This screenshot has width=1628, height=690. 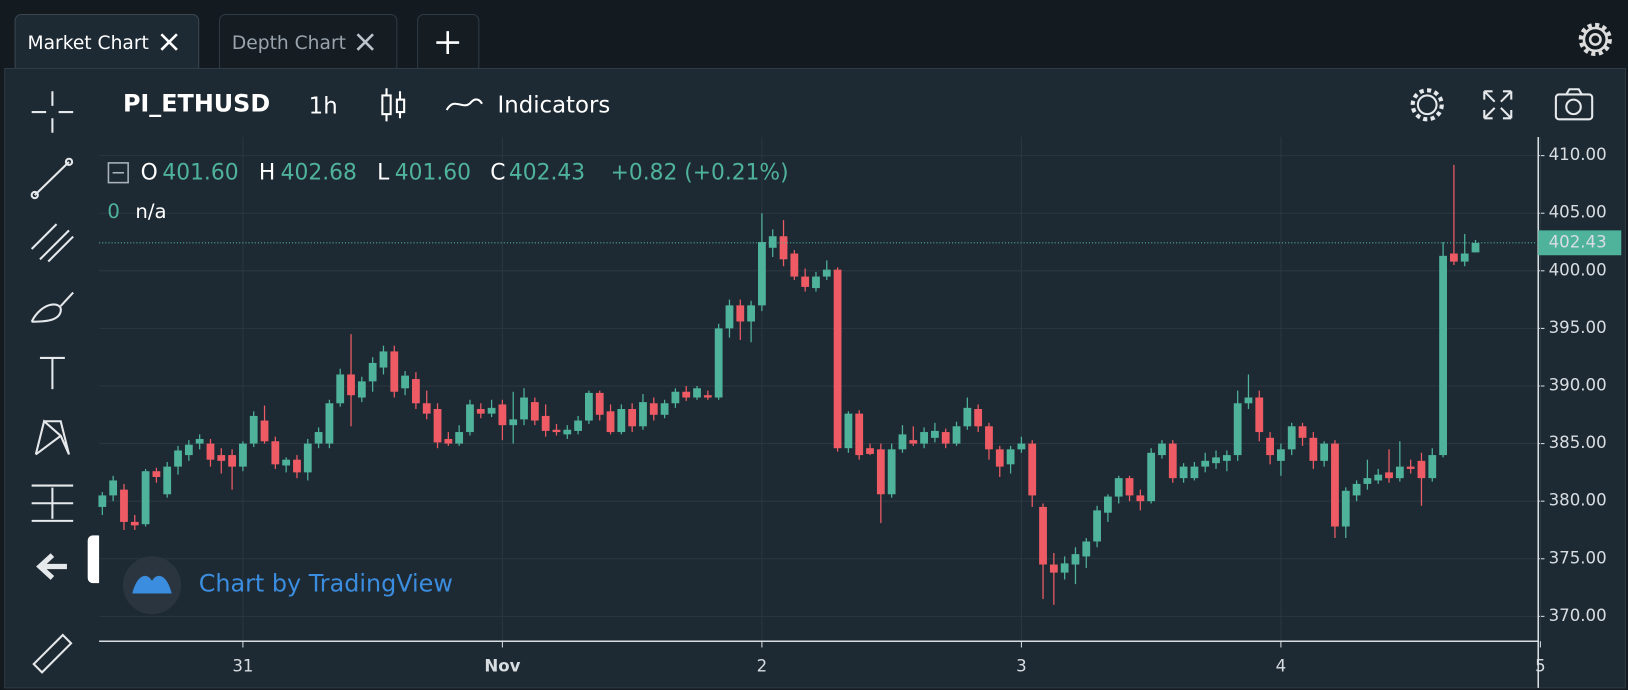 What do you see at coordinates (52, 178) in the screenshot?
I see `line-tool` at bounding box center [52, 178].